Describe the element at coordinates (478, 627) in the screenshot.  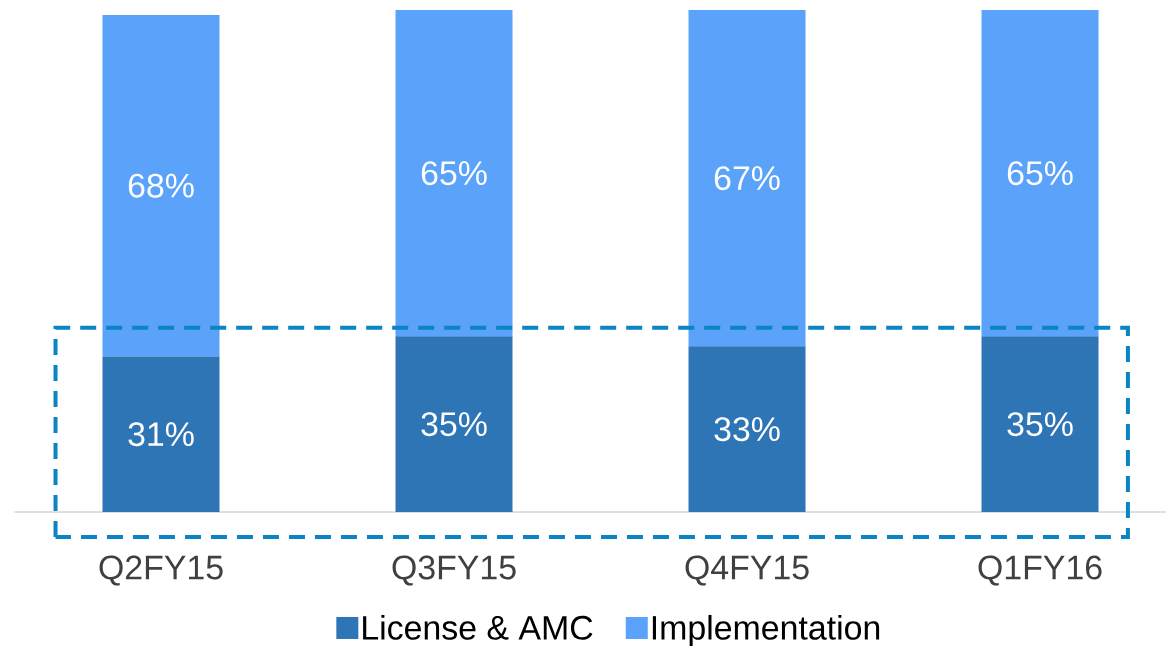
I see `legend-label: License & AMC` at that location.